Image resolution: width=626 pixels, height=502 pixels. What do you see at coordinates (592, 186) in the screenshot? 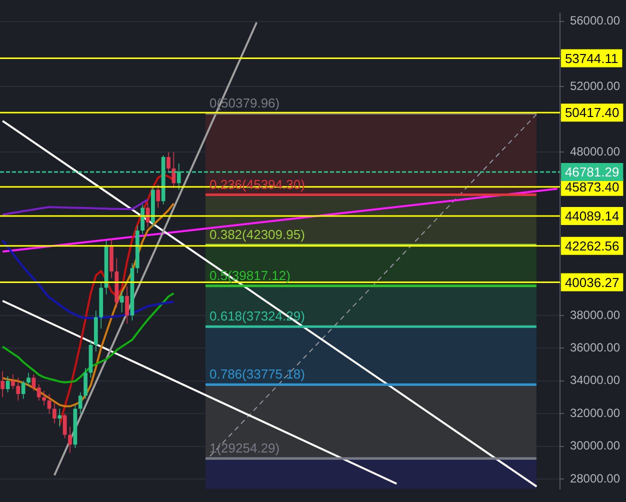
I see `ref-line-label: 45873.40` at bounding box center [592, 186].